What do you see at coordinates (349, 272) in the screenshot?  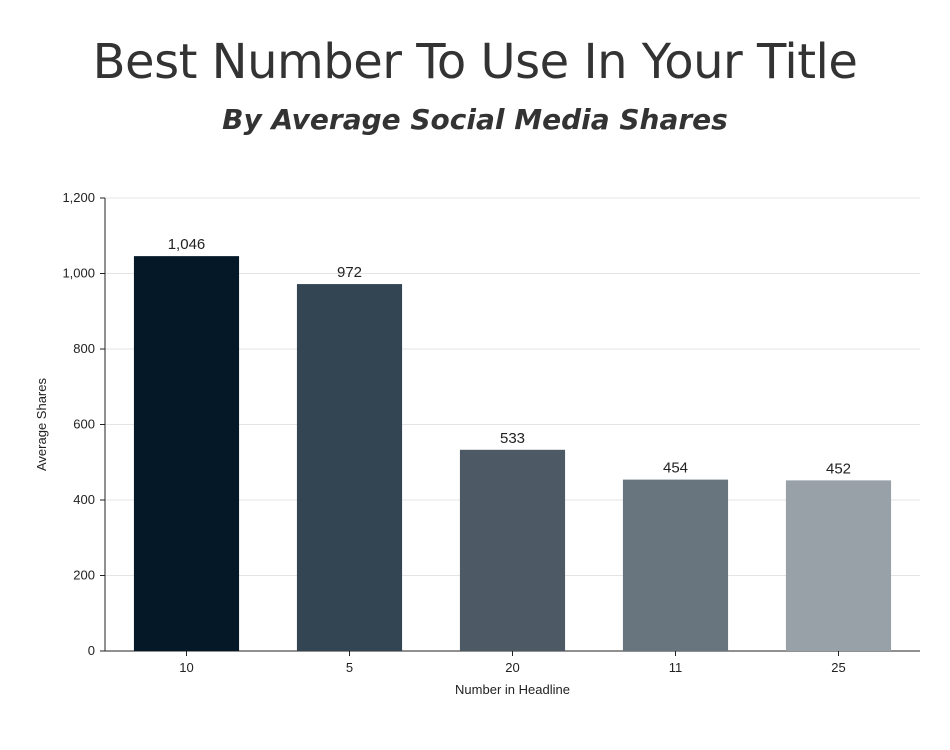 I see `data-label-5: 972` at bounding box center [349, 272].